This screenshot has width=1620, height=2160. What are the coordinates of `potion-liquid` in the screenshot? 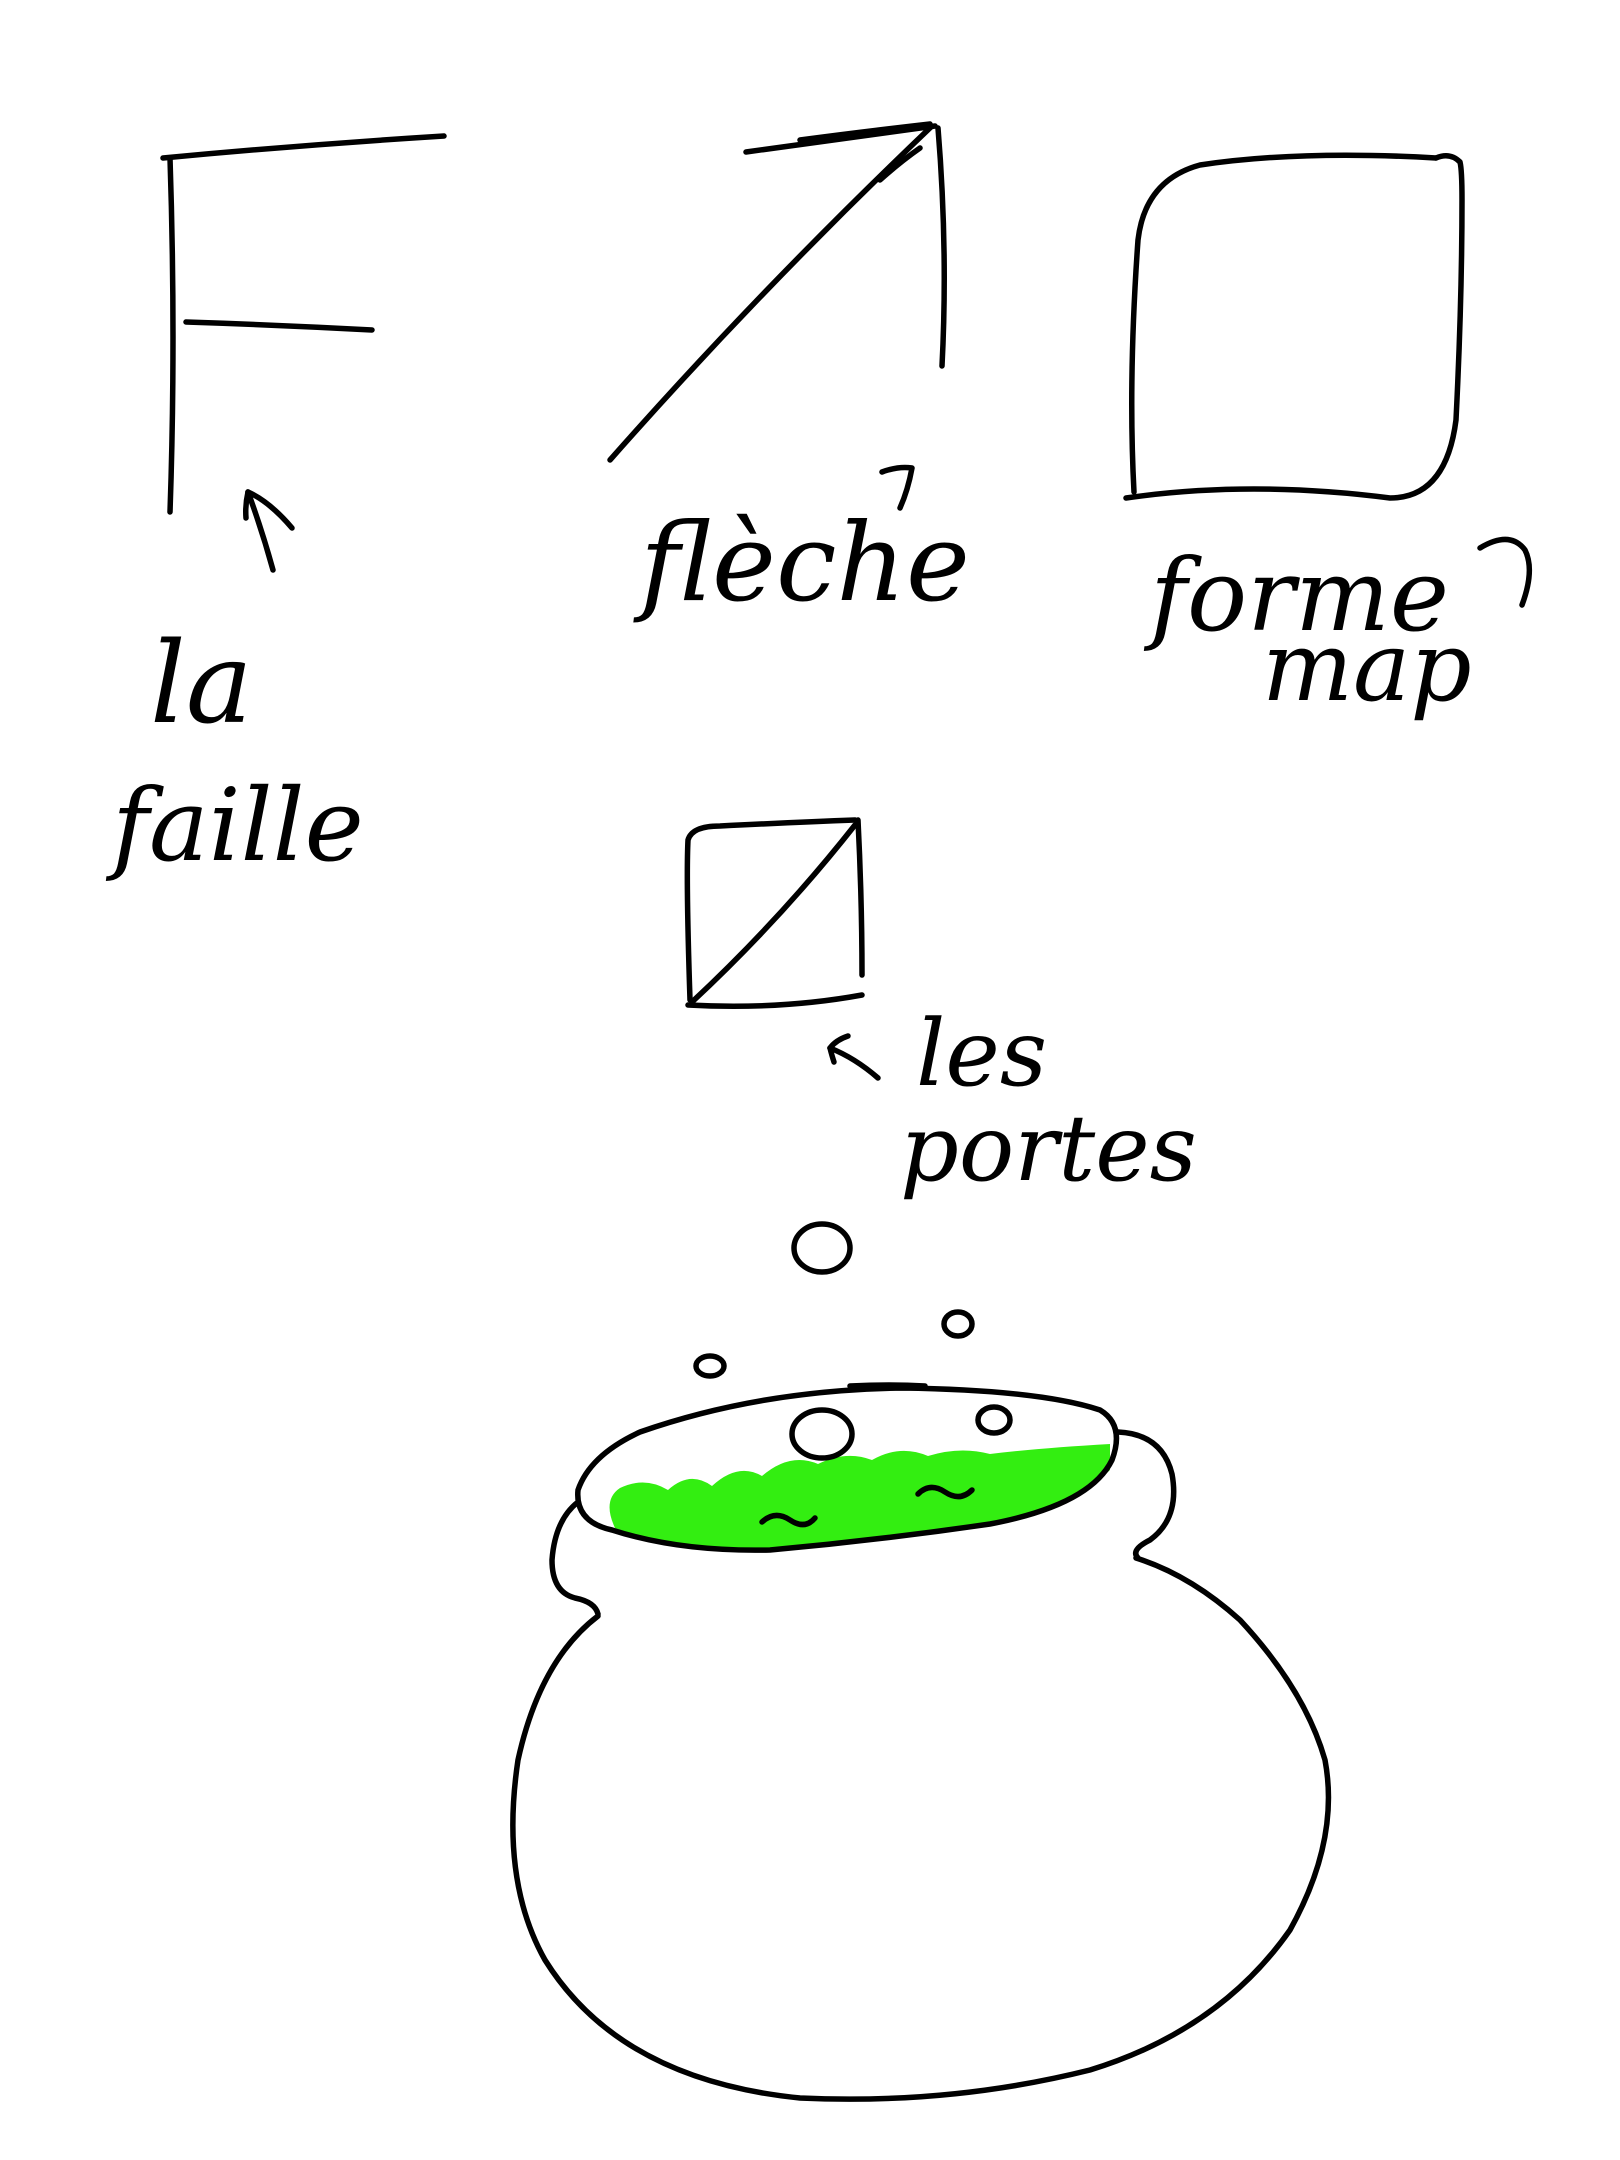 It's located at (859, 1497).